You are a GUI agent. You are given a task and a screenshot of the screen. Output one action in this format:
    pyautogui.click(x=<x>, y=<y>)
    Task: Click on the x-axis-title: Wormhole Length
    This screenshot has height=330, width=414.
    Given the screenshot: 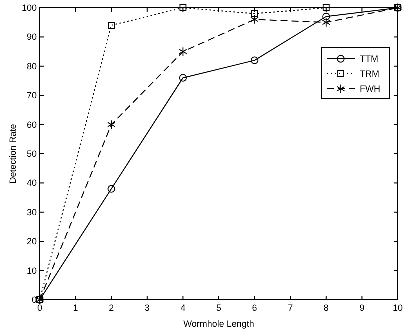 What is the action you would take?
    pyautogui.click(x=219, y=324)
    